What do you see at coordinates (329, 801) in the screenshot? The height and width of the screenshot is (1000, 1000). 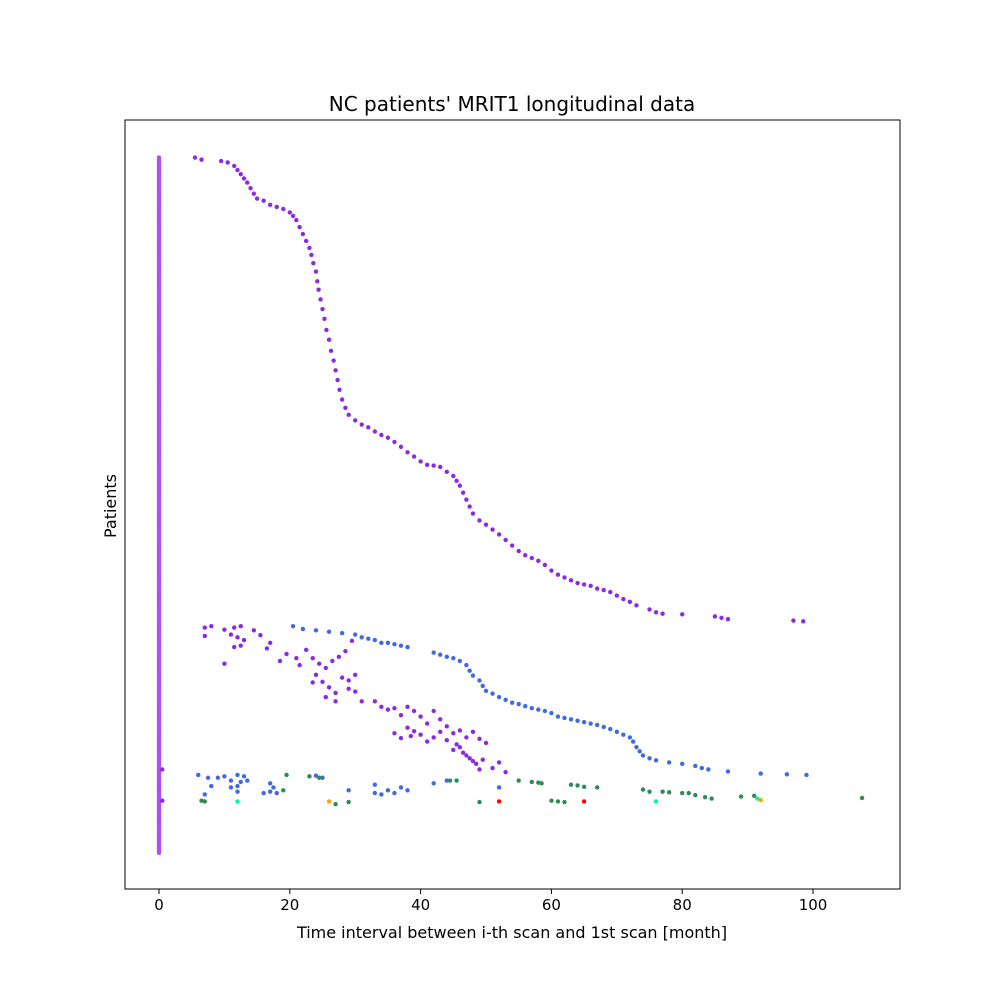 I see `scan-point-scan8` at bounding box center [329, 801].